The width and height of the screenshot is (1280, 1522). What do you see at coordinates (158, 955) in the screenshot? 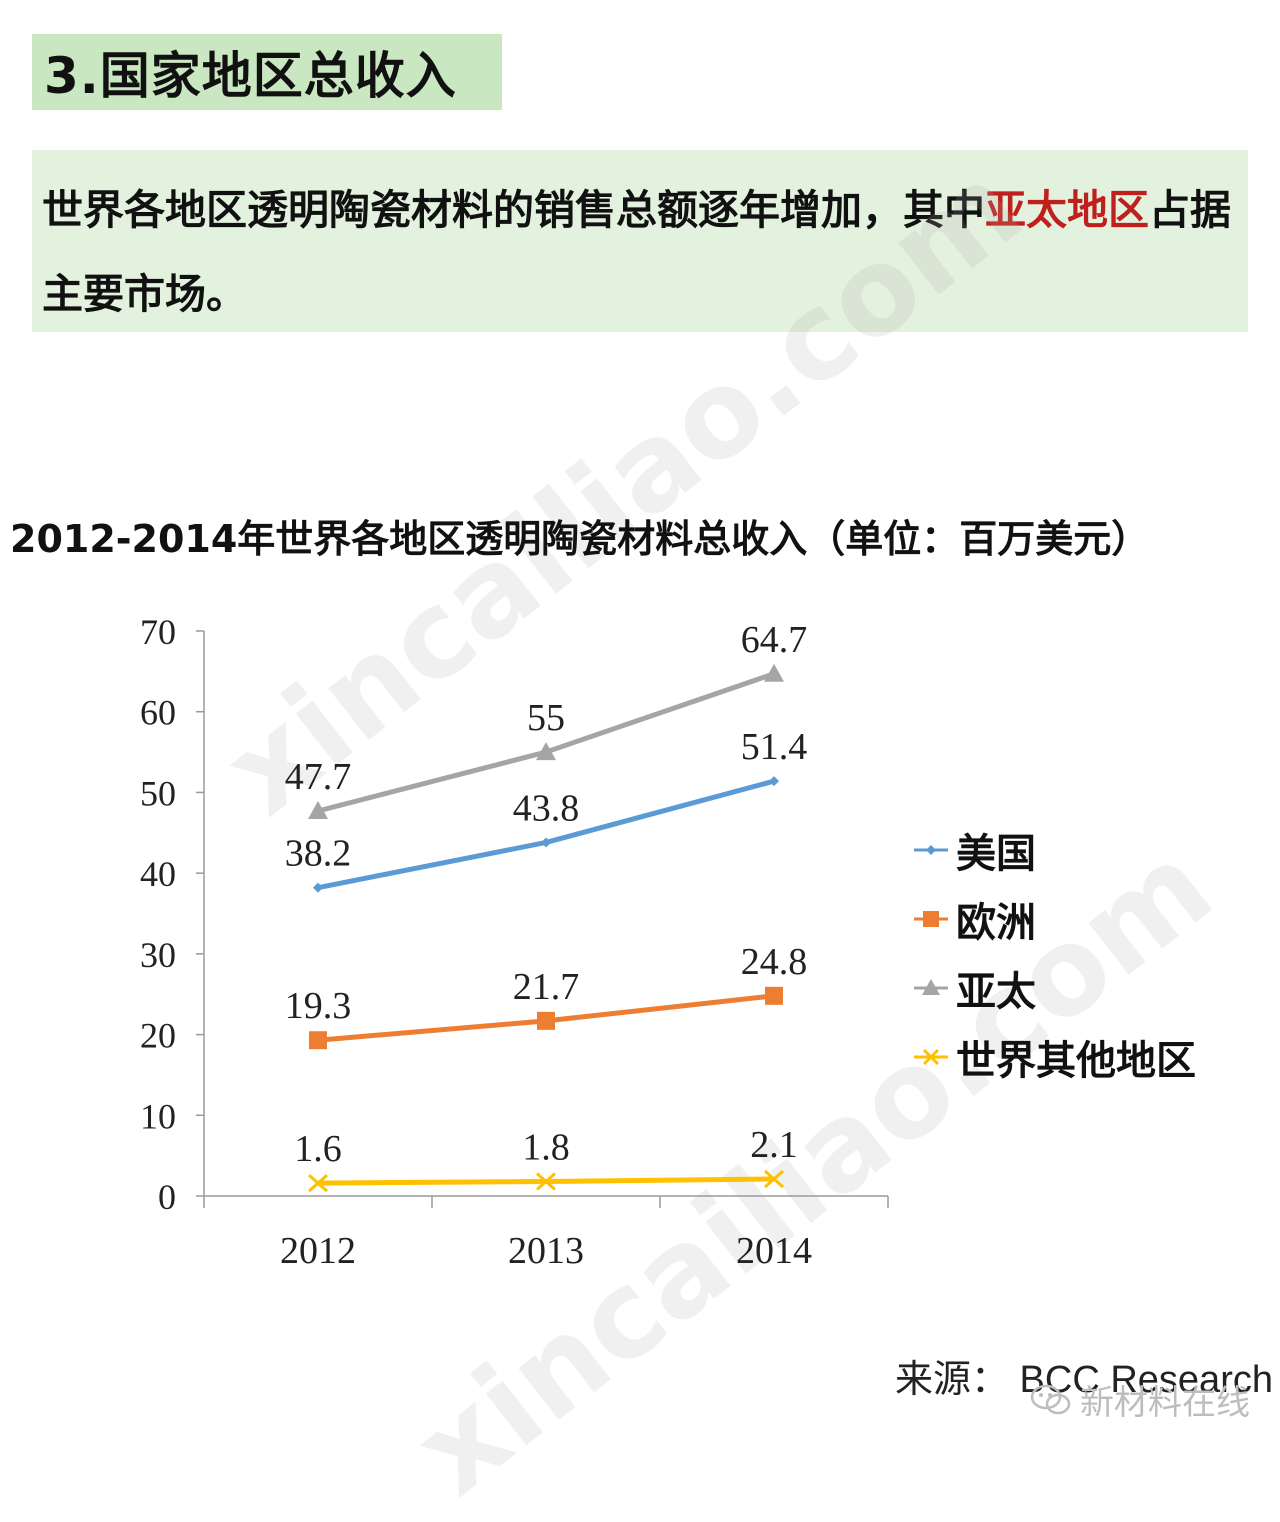
I see `y-tick-label: 30` at bounding box center [158, 955].